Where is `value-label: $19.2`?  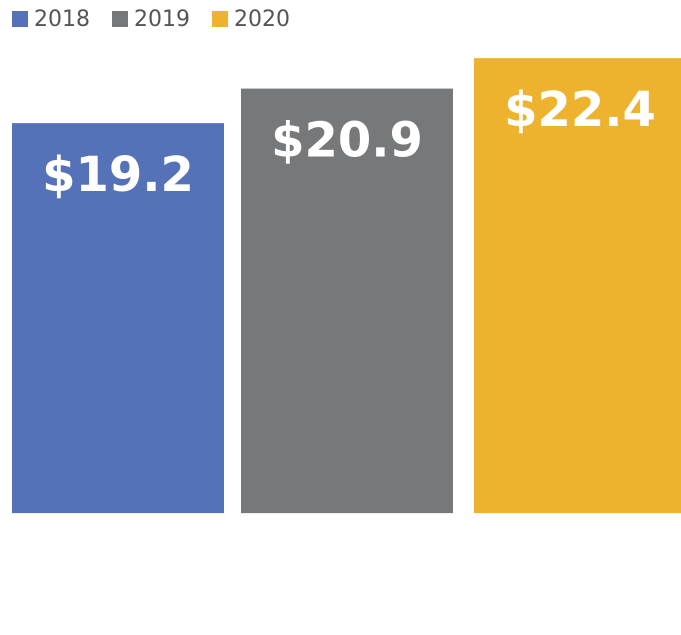 value-label: $19.2 is located at coordinates (118, 175).